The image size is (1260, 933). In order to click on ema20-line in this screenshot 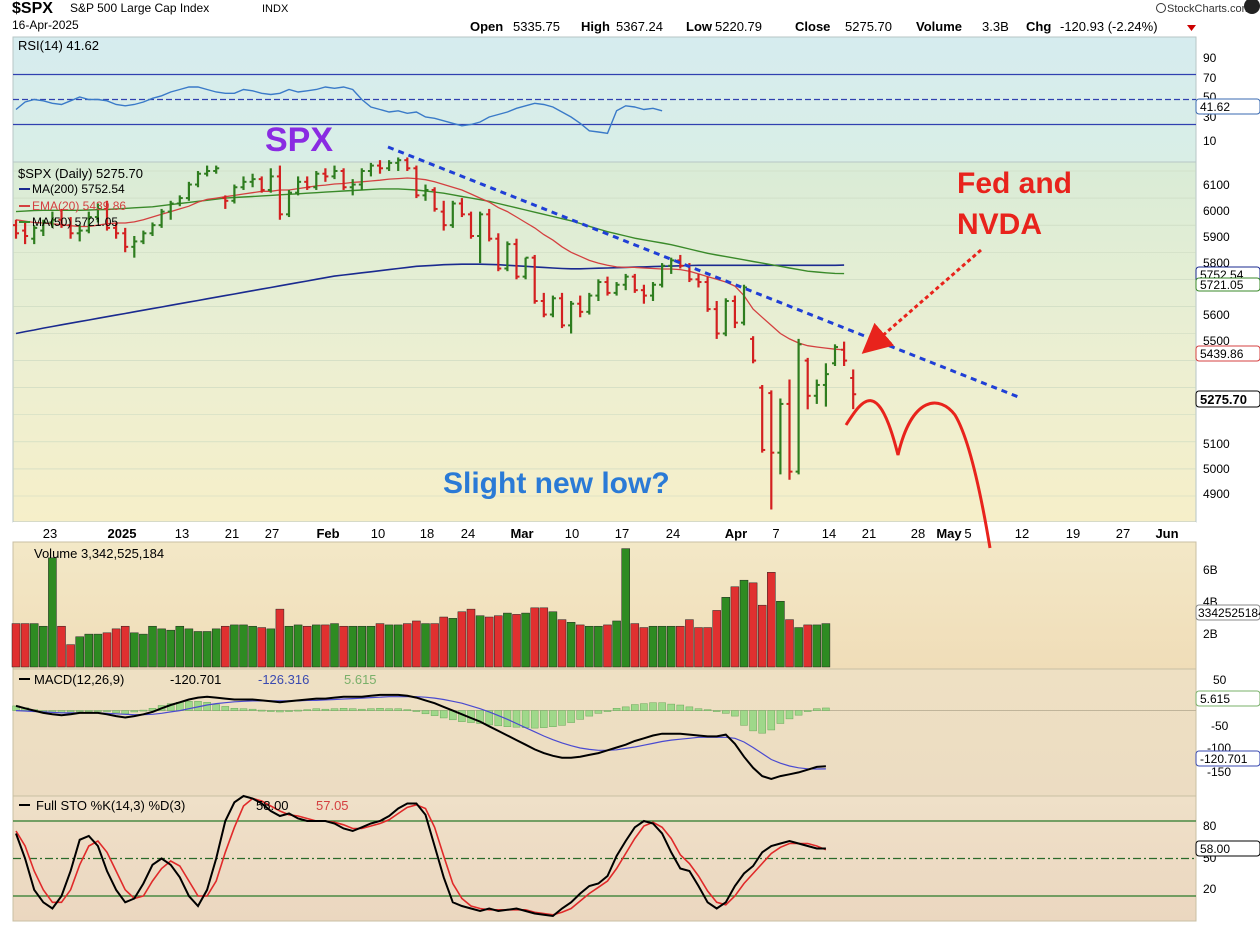, I will do `click(430, 264)`.